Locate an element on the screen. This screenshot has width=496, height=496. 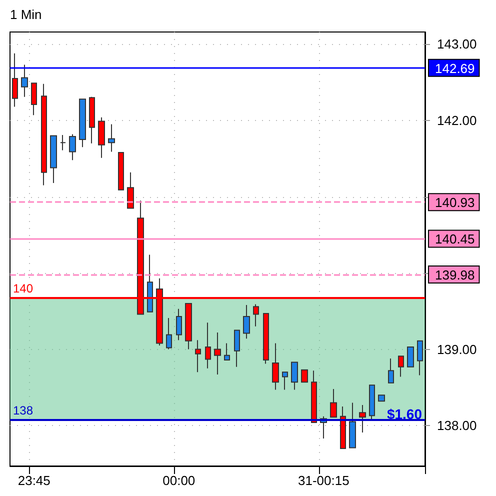
ref-line-label: 139.98 is located at coordinates (455, 275).